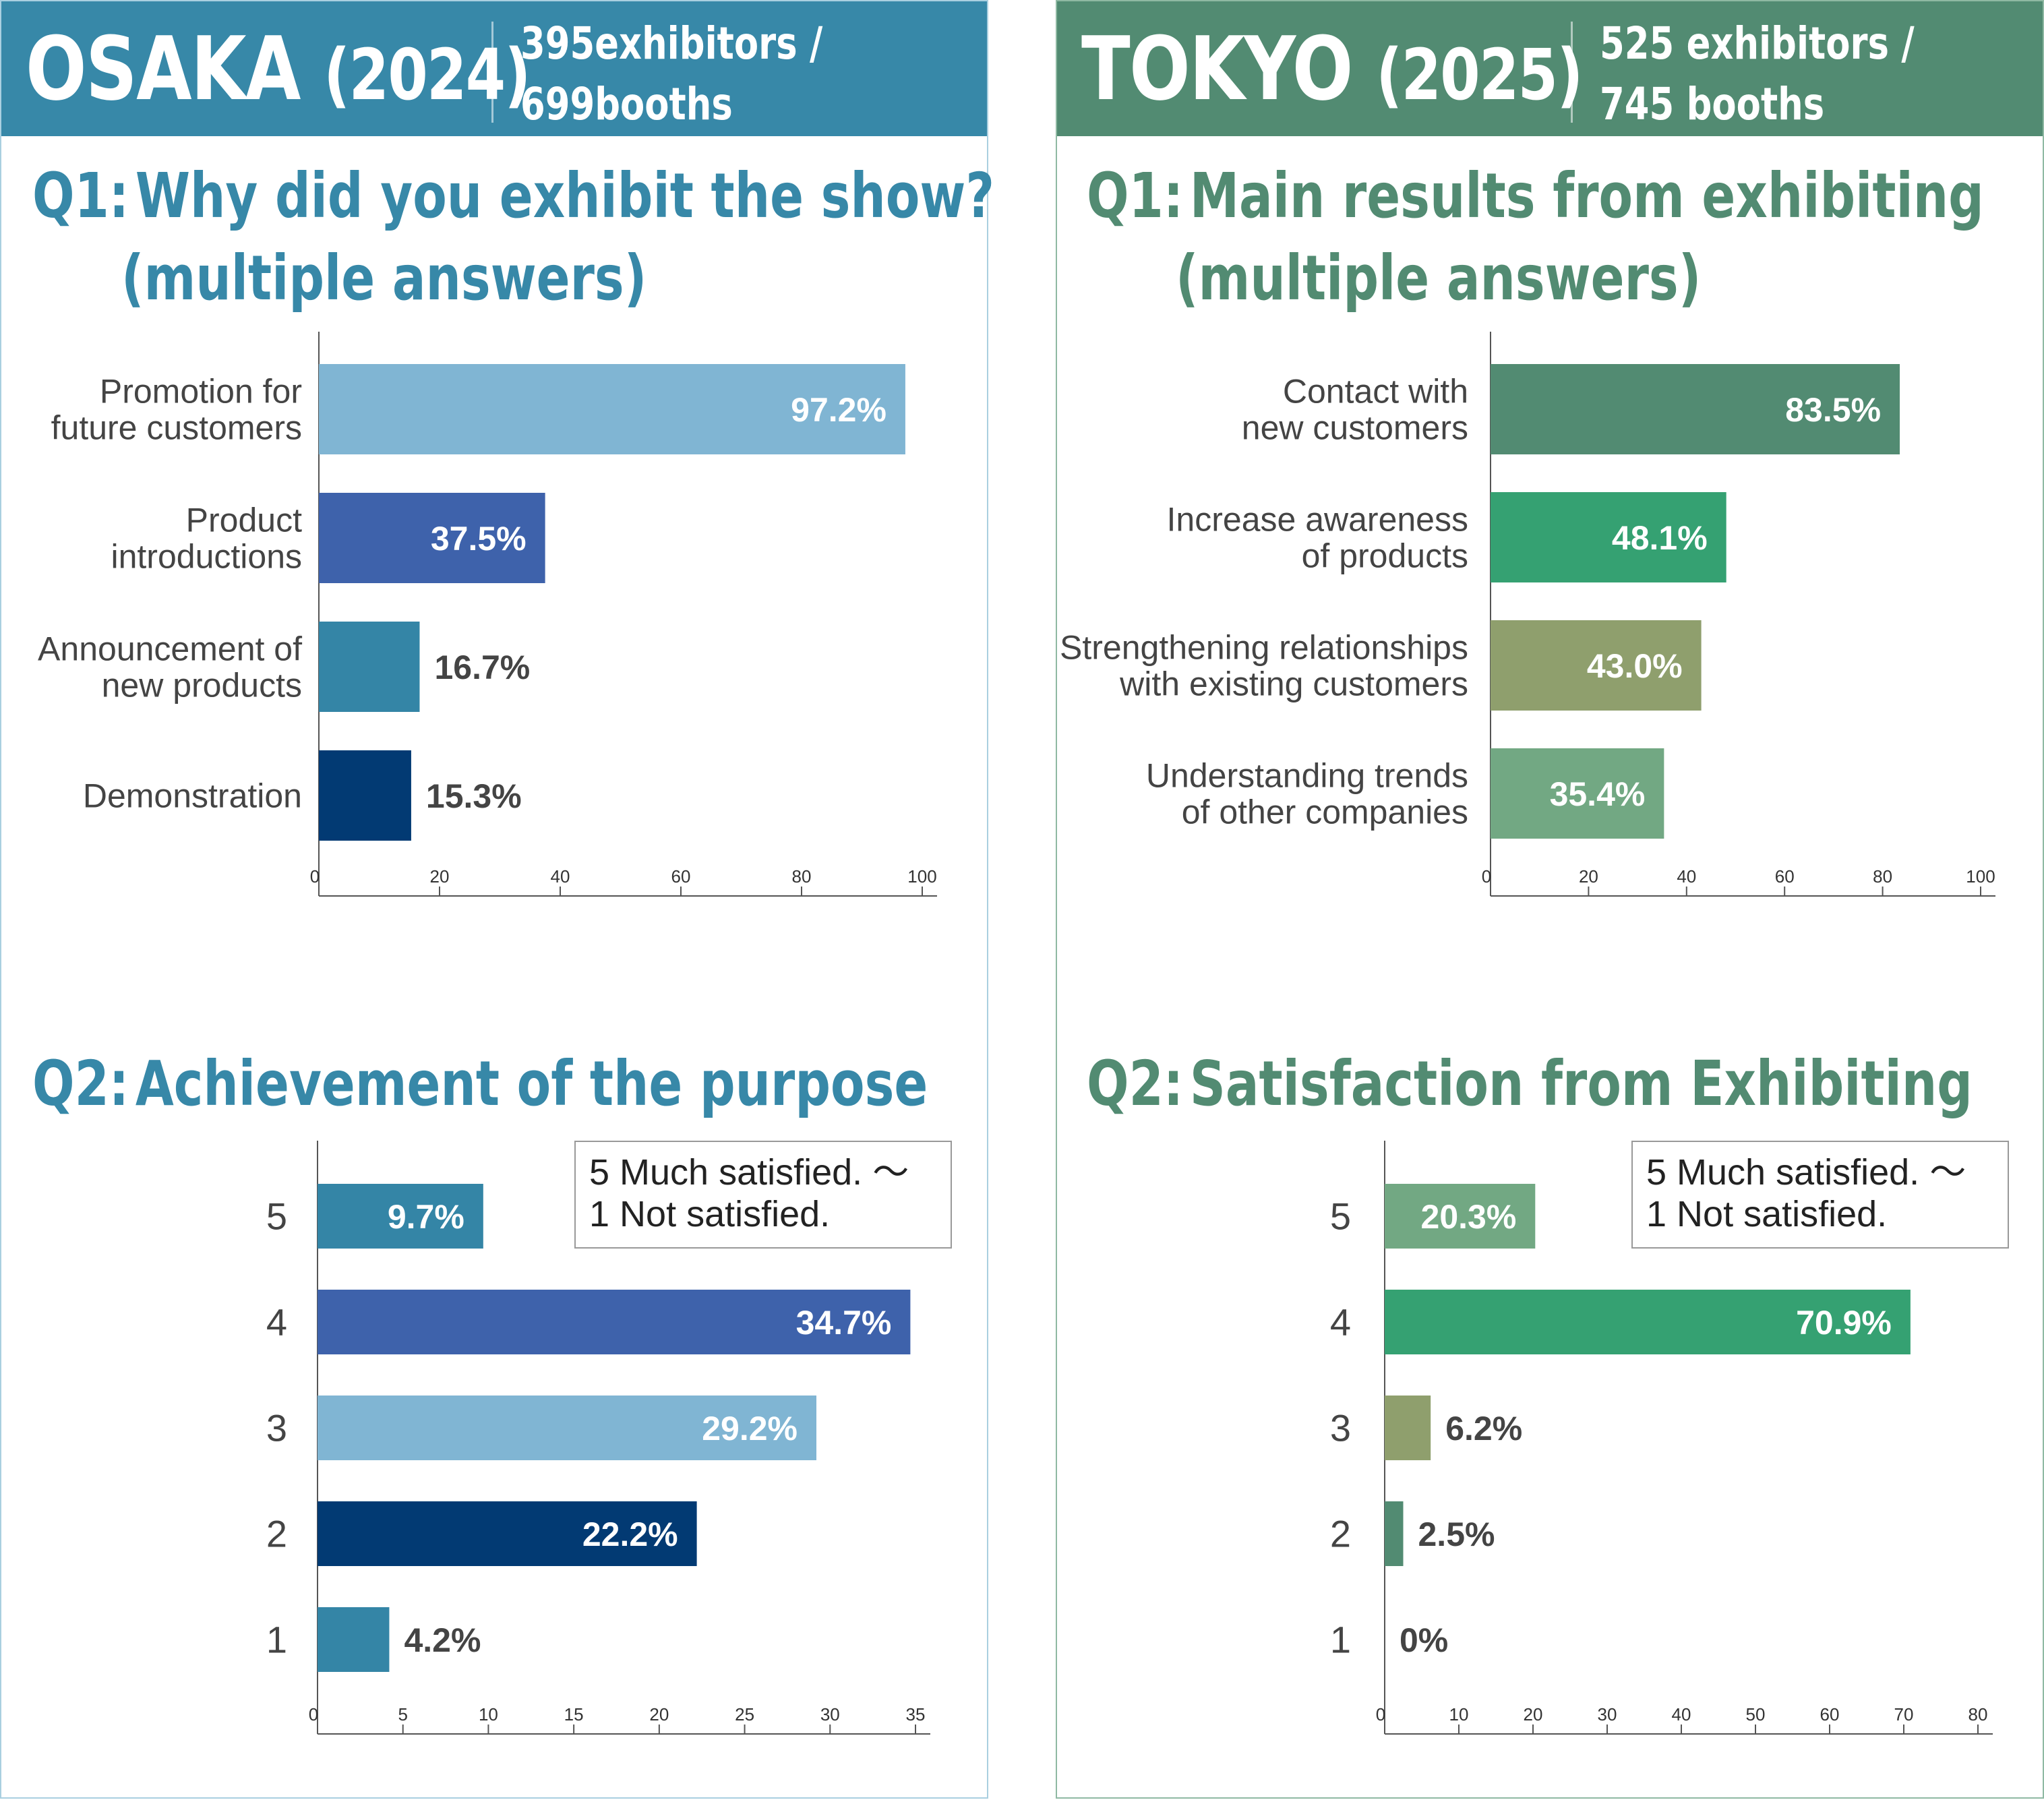  Describe the element at coordinates (1424, 1640) in the screenshot. I see `data-label: 0%` at that location.